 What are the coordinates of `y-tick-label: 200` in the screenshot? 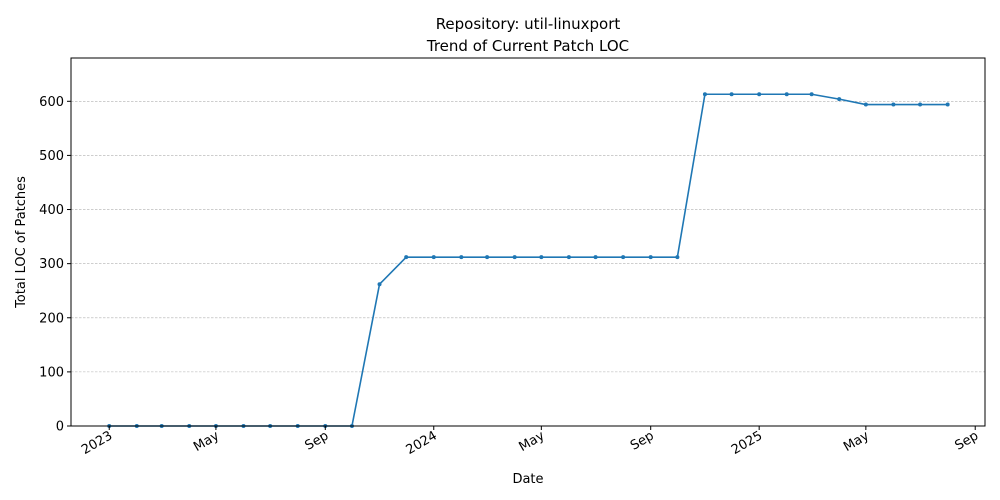 It's located at (51, 318).